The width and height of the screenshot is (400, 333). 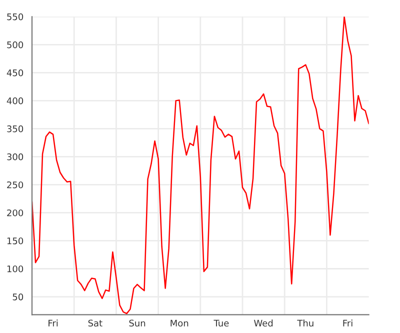 What do you see at coordinates (15, 240) in the screenshot?
I see `y-tick-label: 150` at bounding box center [15, 240].